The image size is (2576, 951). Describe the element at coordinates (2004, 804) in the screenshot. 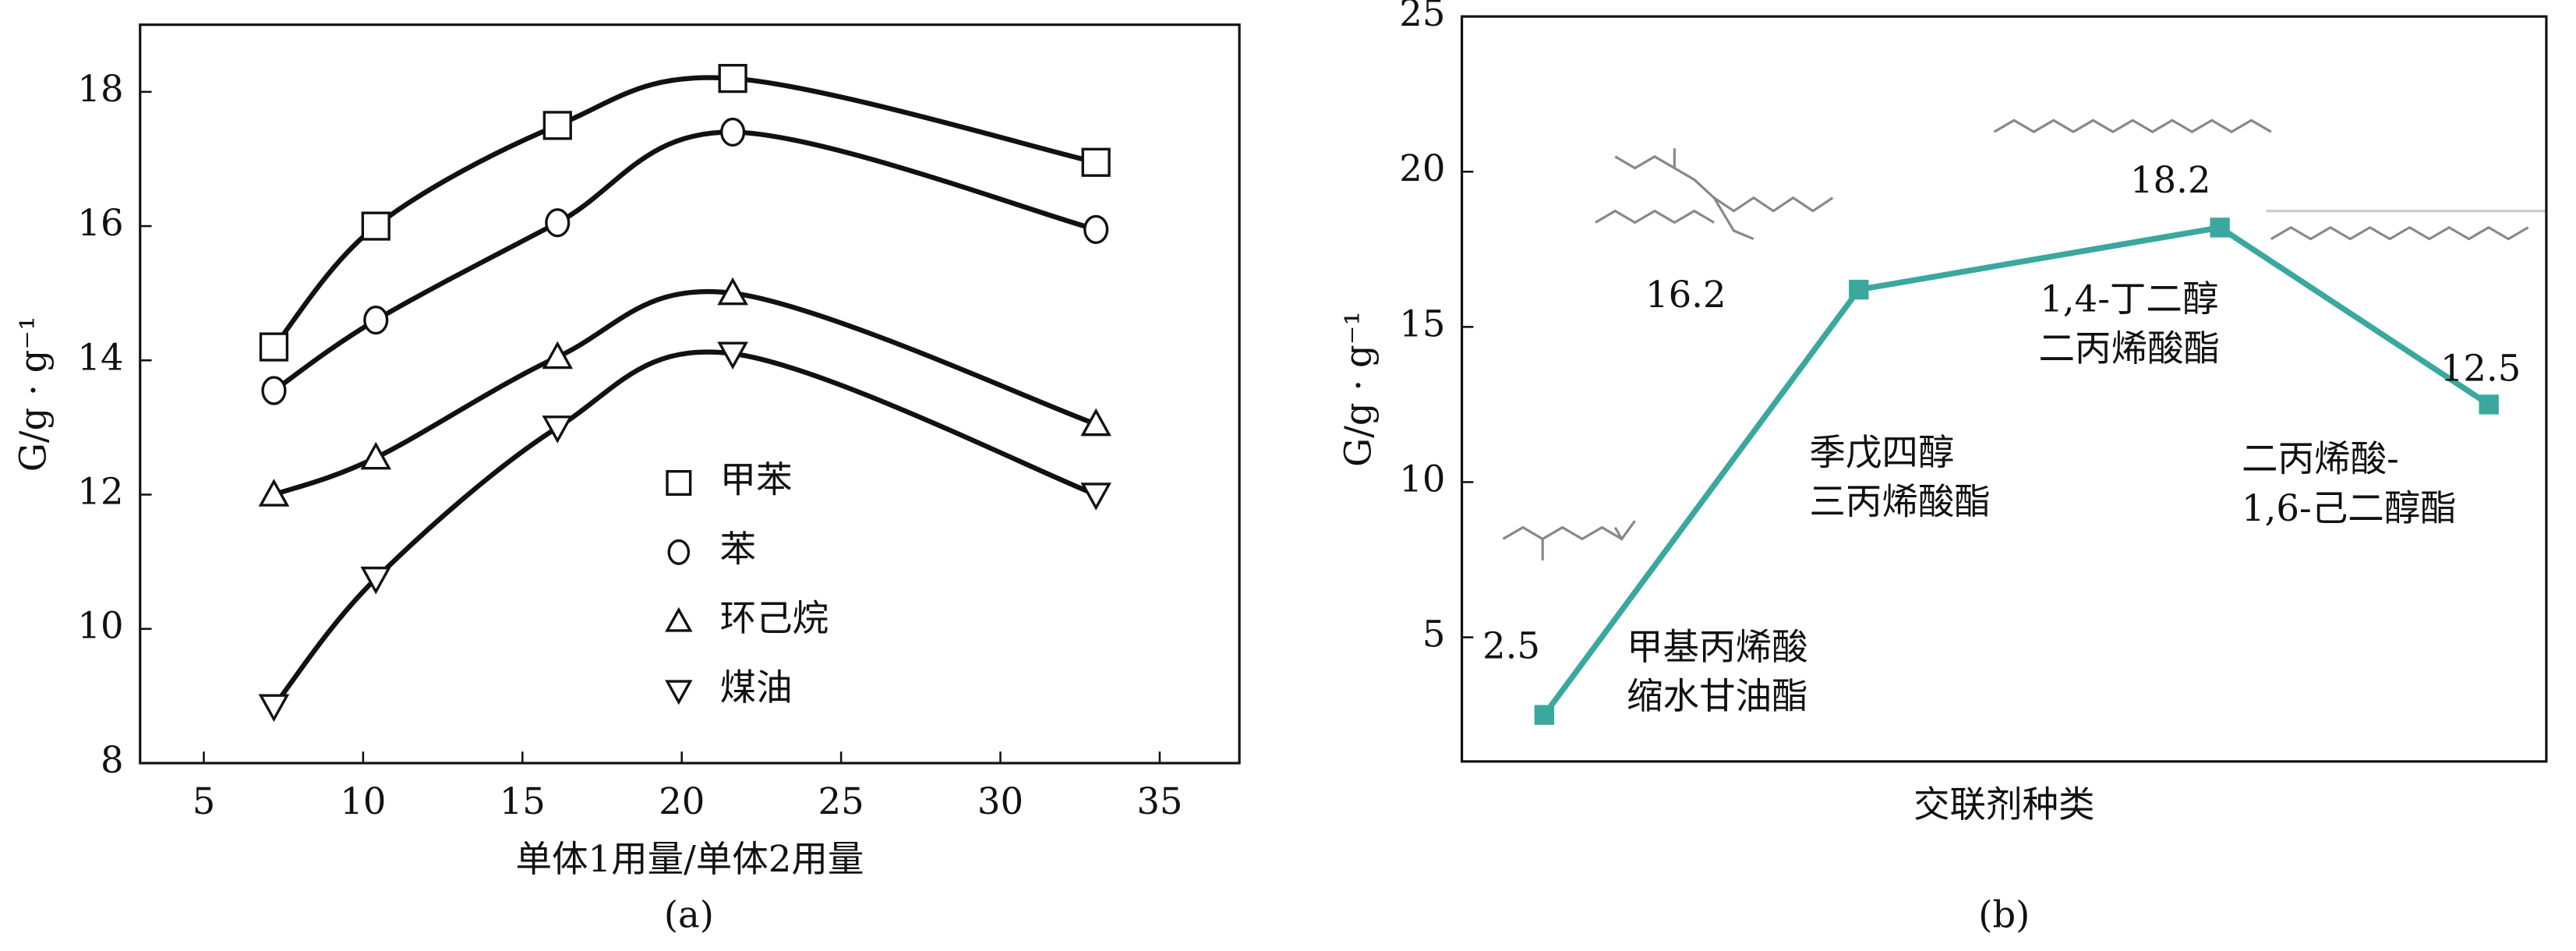

I see `x-axis-label: 交联剂种类` at that location.